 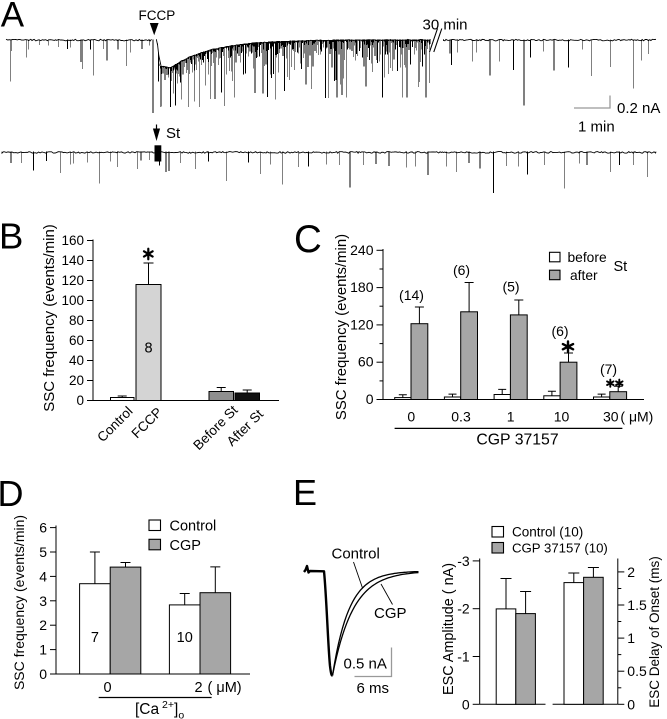 I want to click on svg-text: -3, so click(x=463, y=561).